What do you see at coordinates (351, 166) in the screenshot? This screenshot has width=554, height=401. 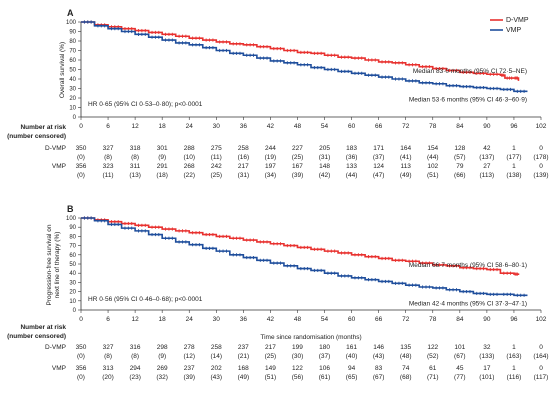 I see `risk-count: 133` at bounding box center [351, 166].